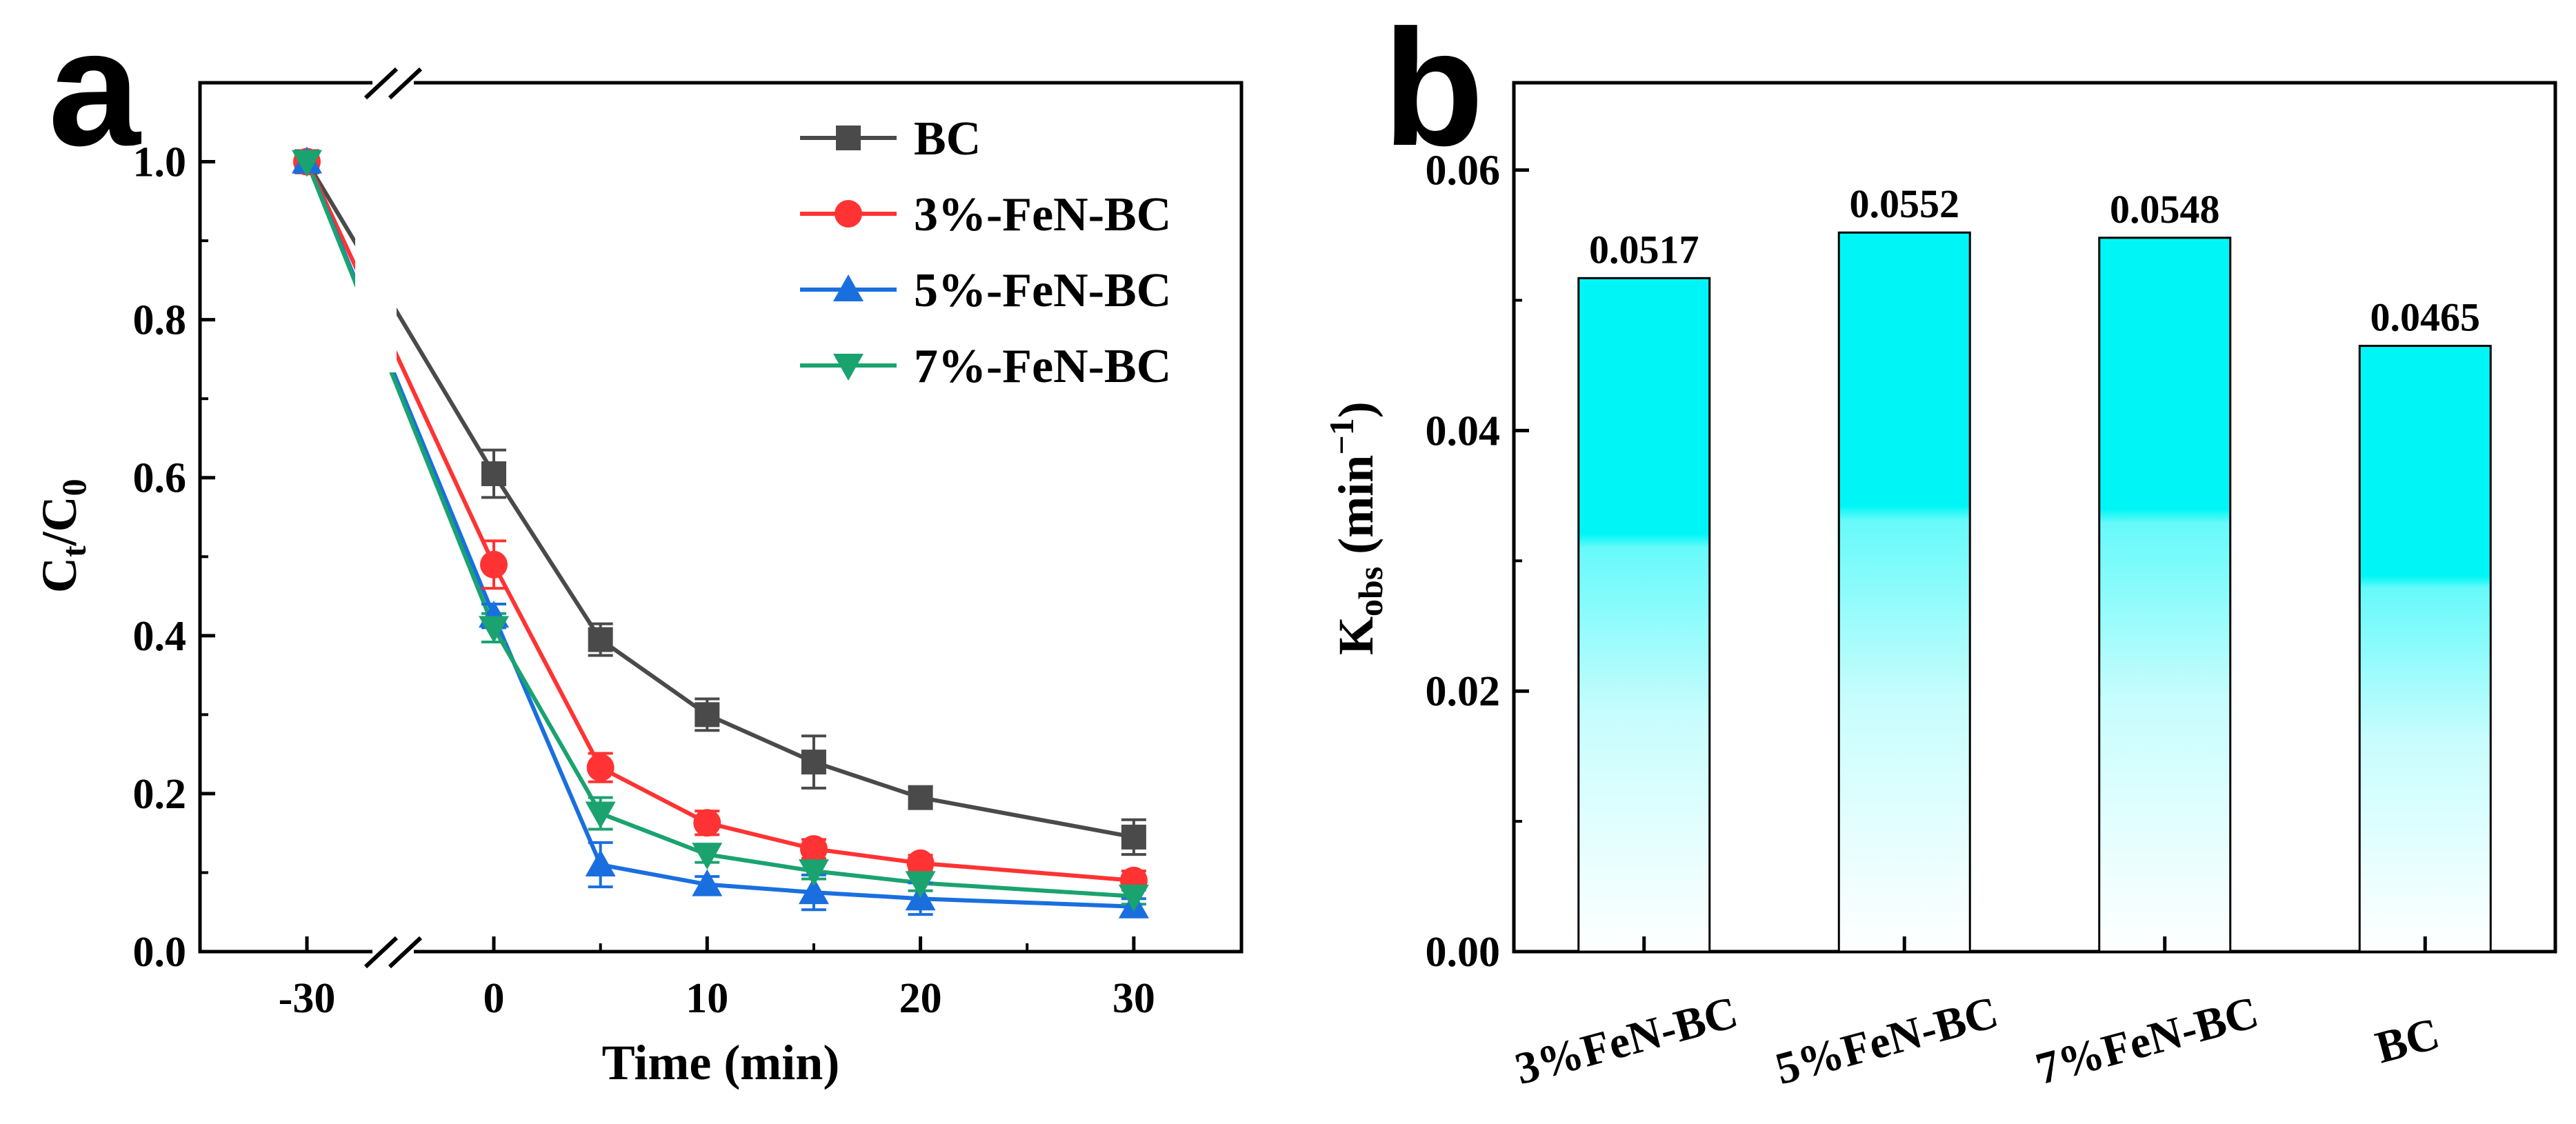  Describe the element at coordinates (393, 952) in the screenshot. I see `axis-break-bottom` at that location.